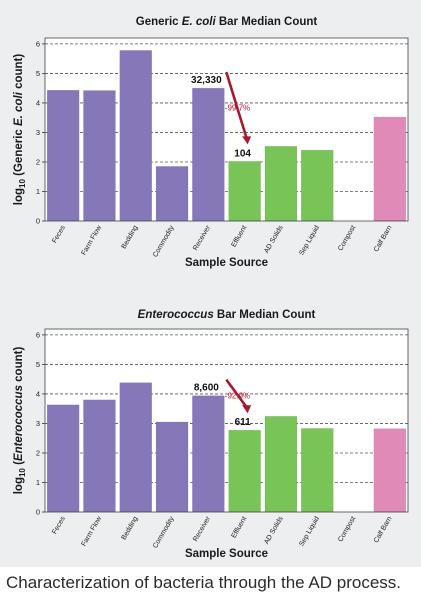  Describe the element at coordinates (227, 22) in the screenshot. I see `chart-title: Generic E. coli Bar Median Count` at that location.